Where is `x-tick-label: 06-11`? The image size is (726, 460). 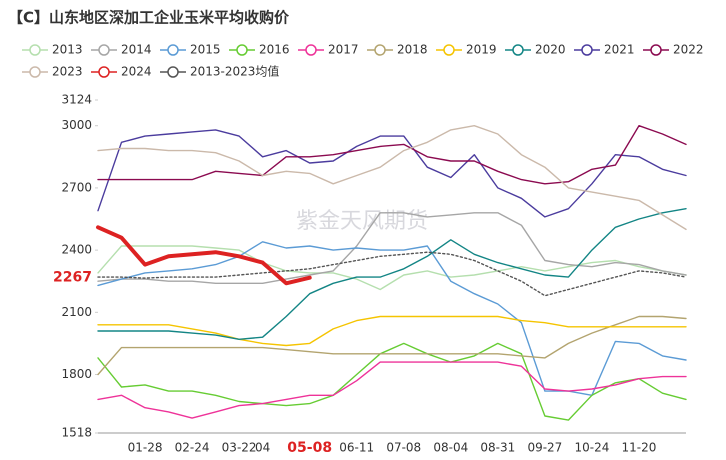
x-tick-label: 06-11 is located at coordinates (356, 448).